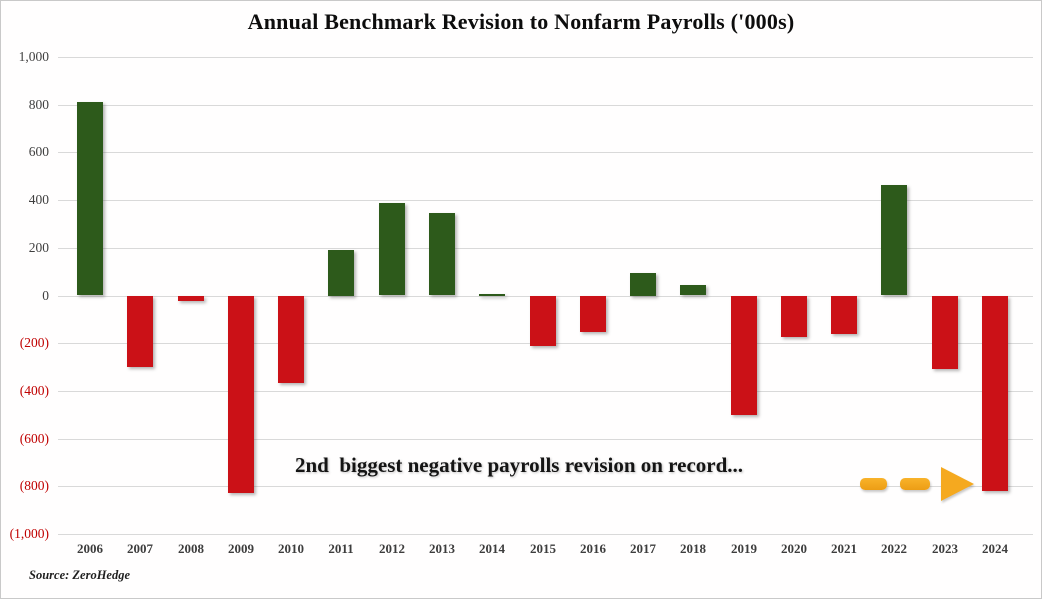  I want to click on x-tick-label-2014: 2014, so click(492, 548).